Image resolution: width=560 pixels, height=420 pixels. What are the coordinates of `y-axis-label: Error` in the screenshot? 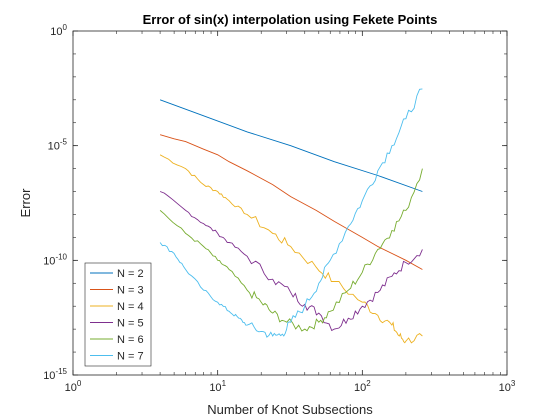 It's located at (25, 203).